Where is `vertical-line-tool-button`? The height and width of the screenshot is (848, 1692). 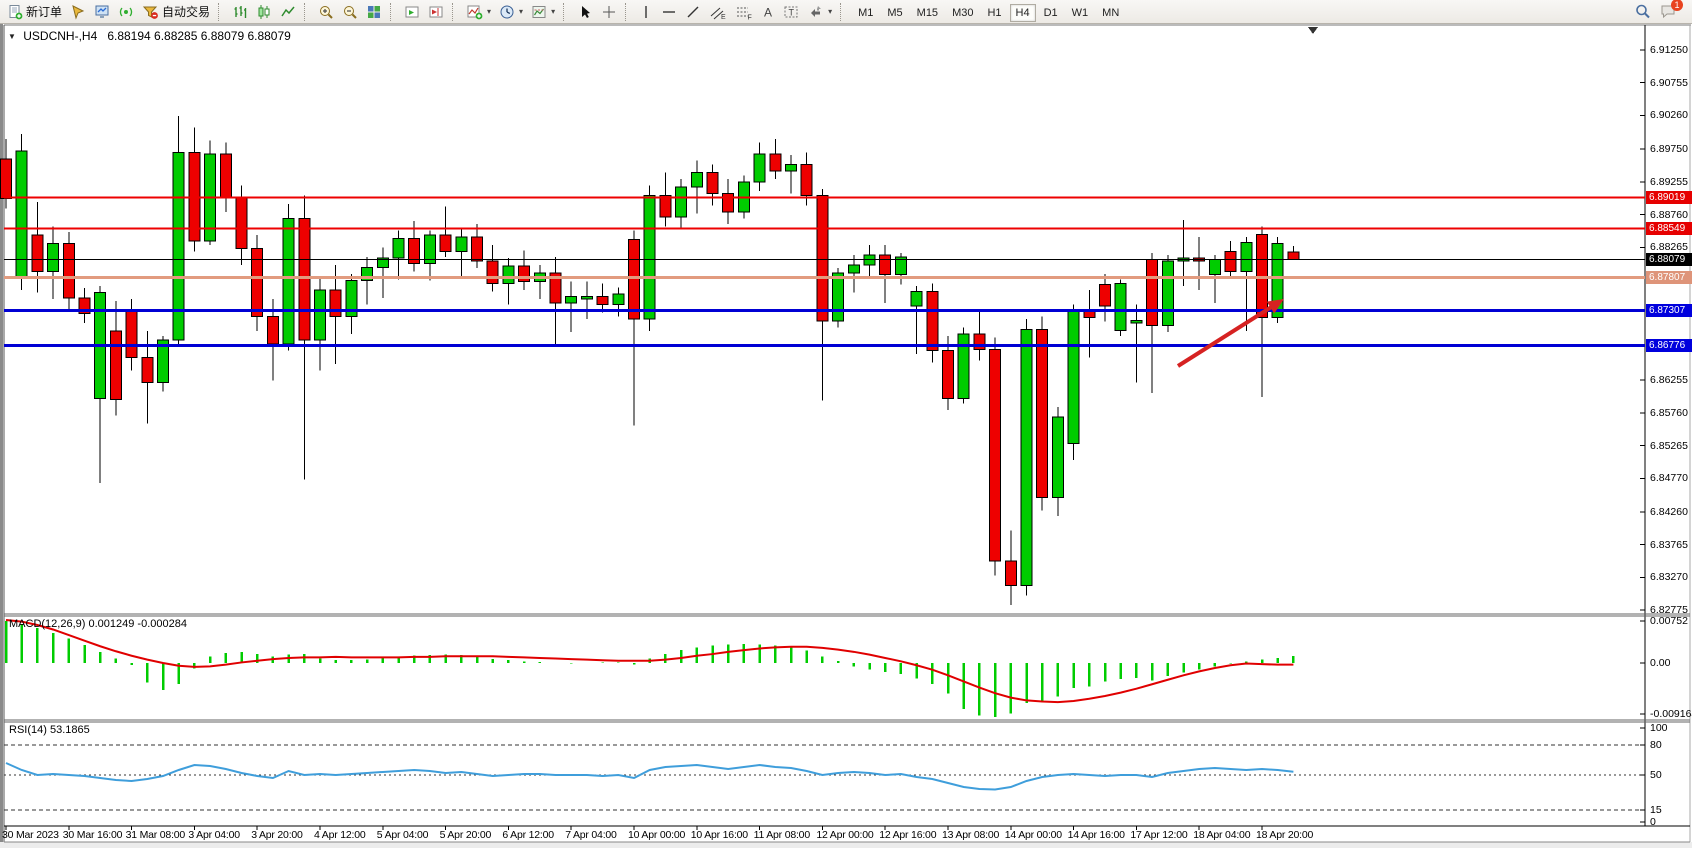
vertical-line-tool-button is located at coordinates (646, 12).